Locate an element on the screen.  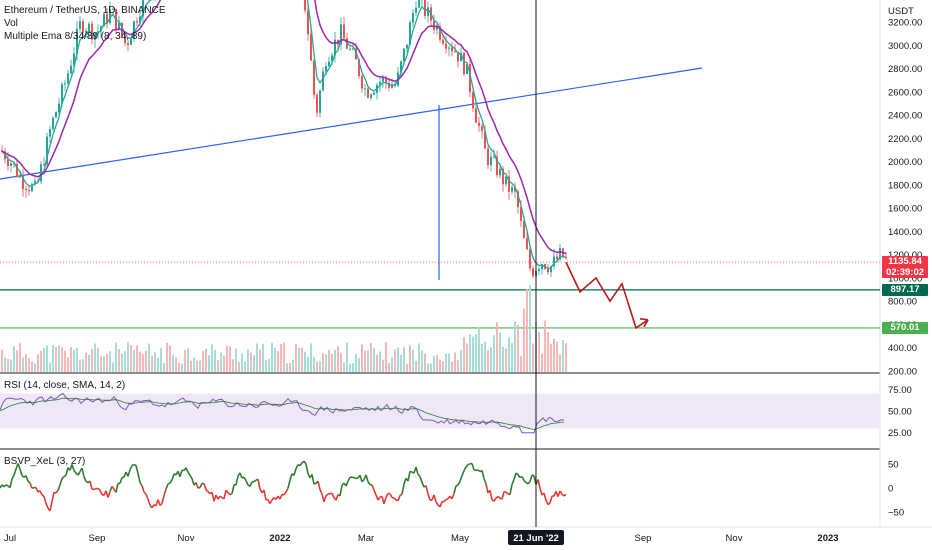
rsi-line is located at coordinates (282, 413).